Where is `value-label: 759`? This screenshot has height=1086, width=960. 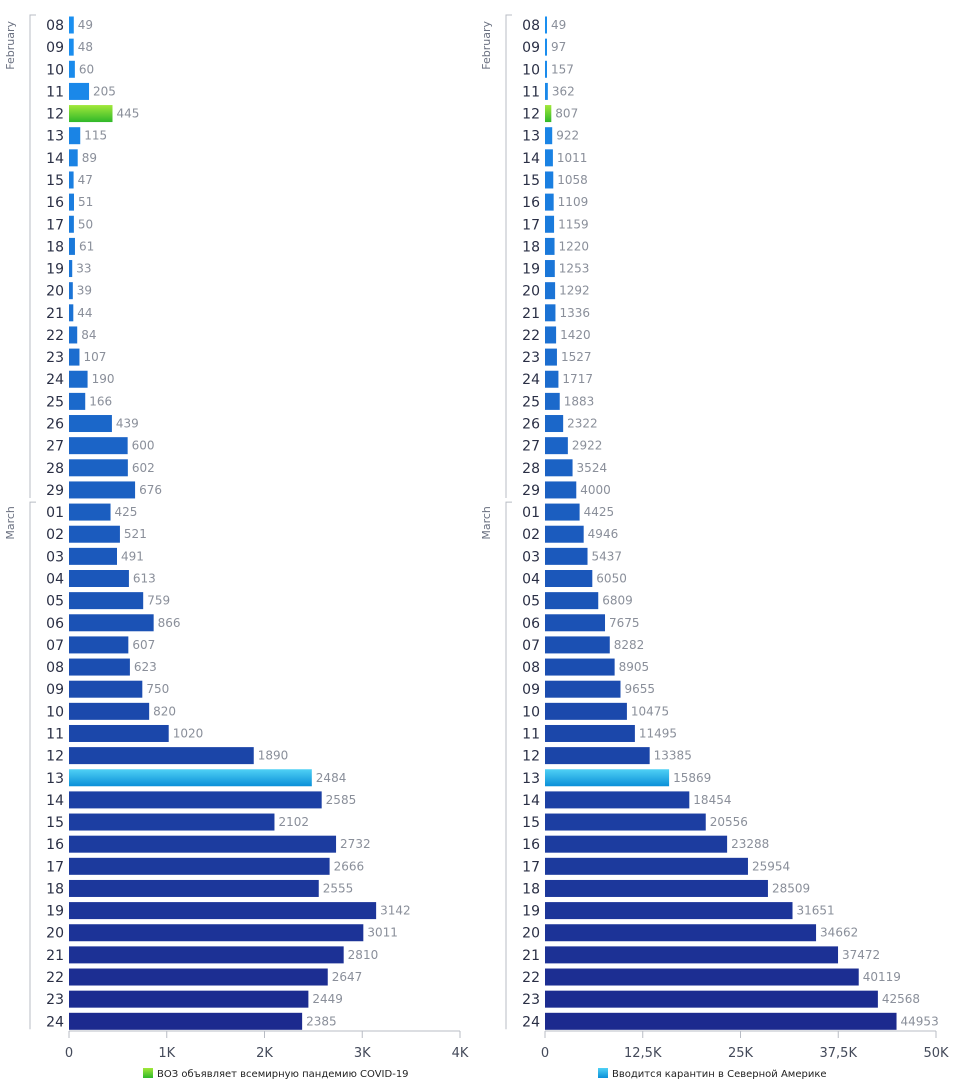
value-label: 759 is located at coordinates (158, 601).